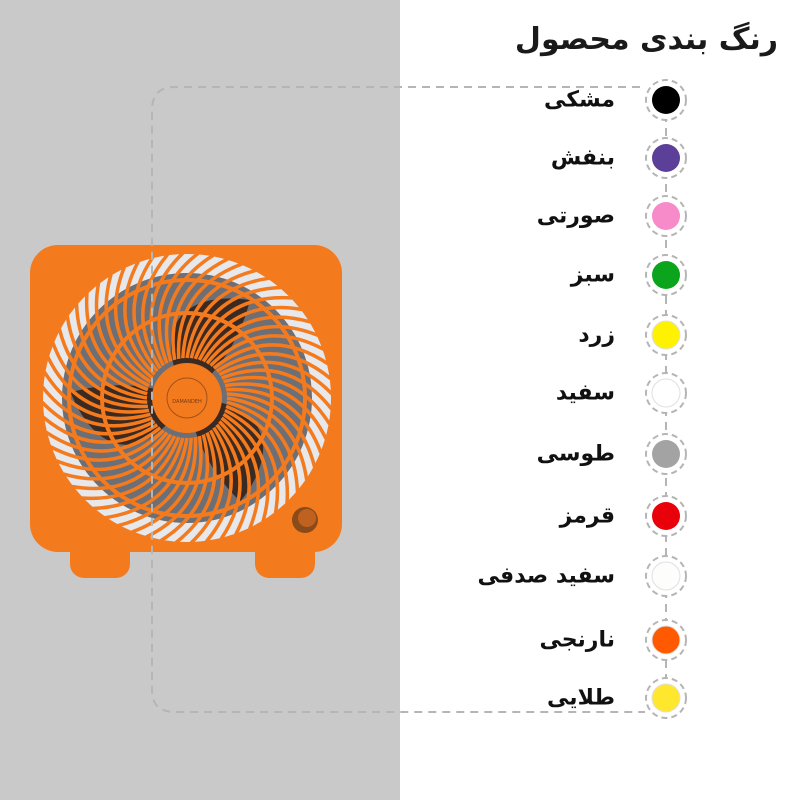 This screenshot has height=800, width=800. I want to click on brand-logo-text: DAMANDEH, so click(187, 402).